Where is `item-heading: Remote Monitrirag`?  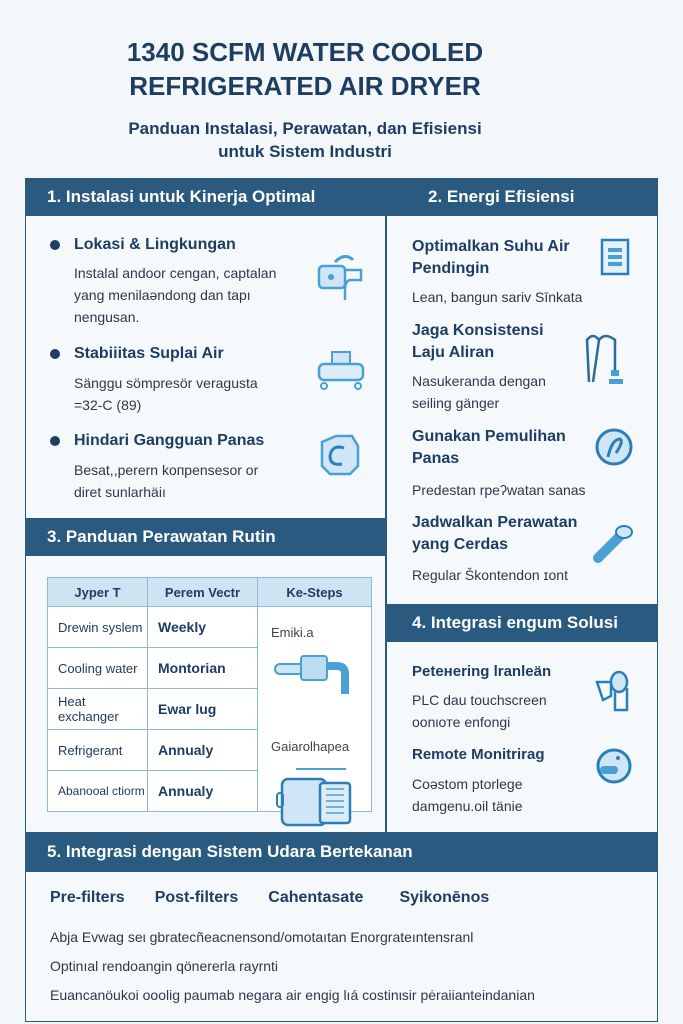
item-heading: Remote Monitrirag is located at coordinates (478, 754).